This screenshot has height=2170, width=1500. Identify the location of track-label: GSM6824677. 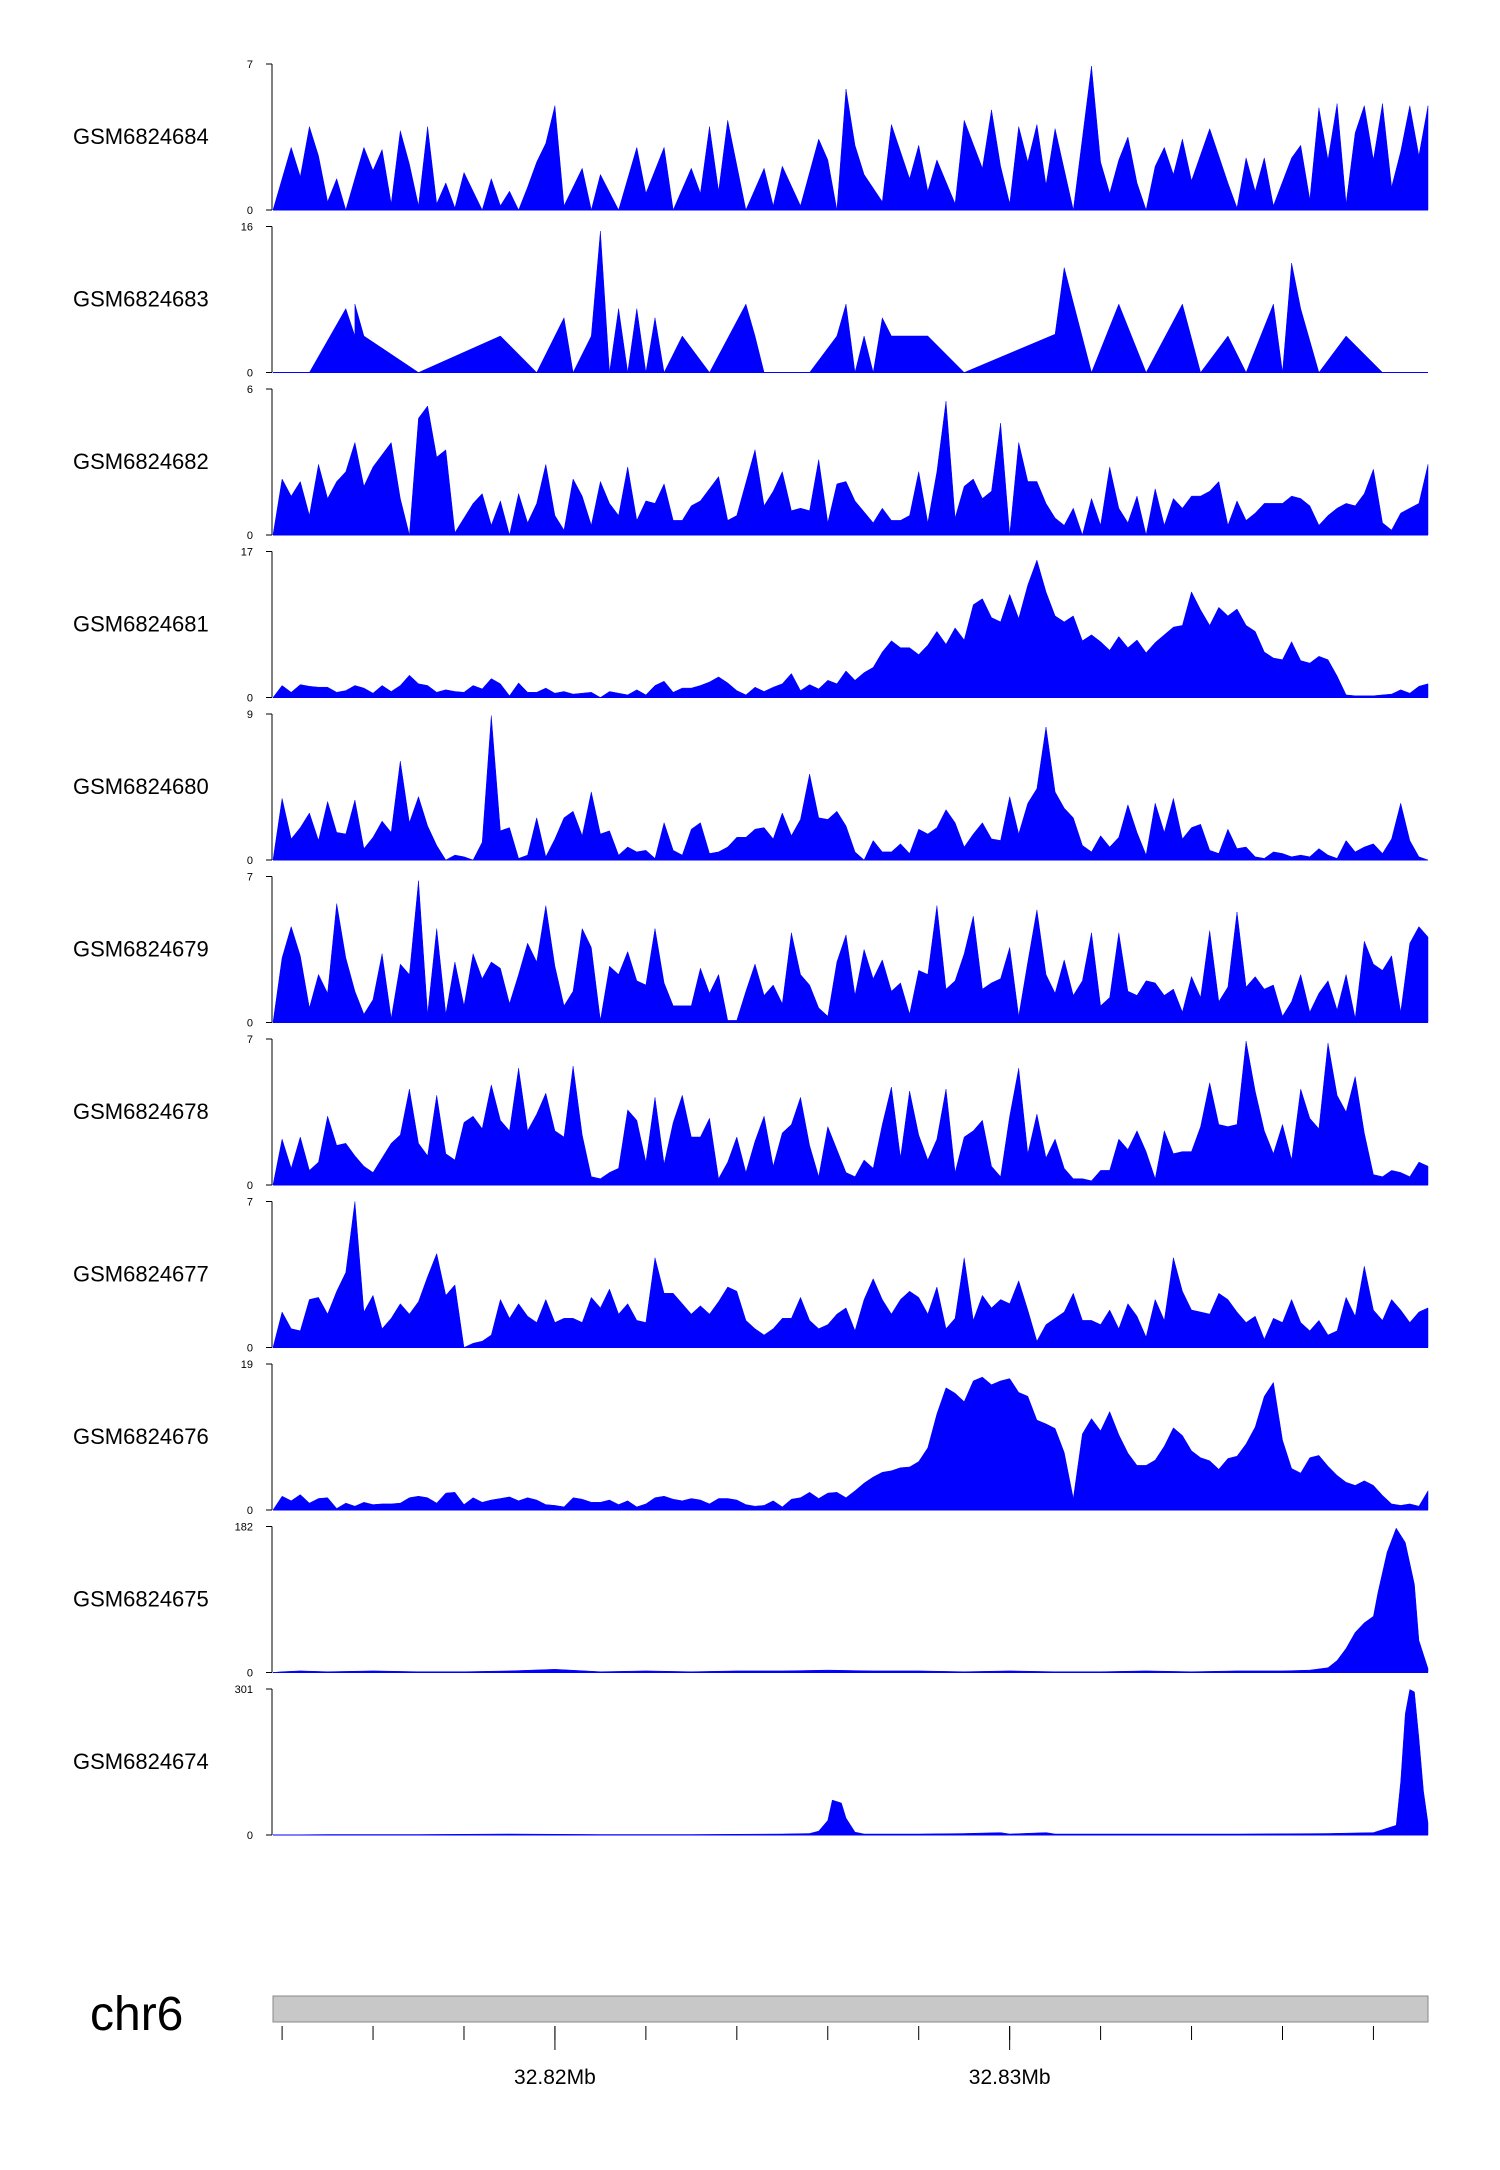
(141, 1274).